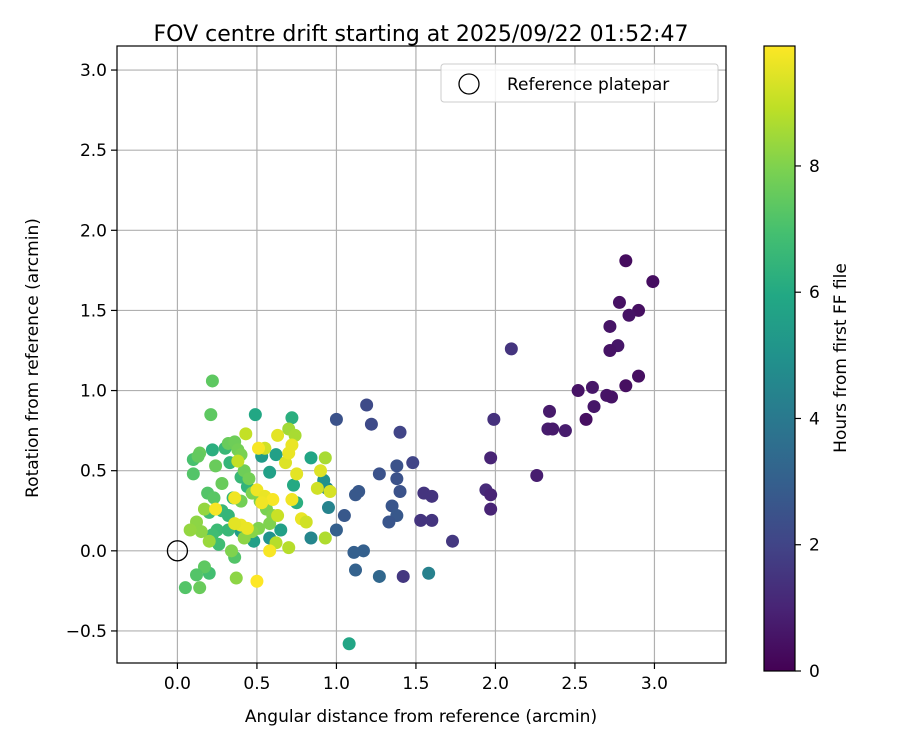 This screenshot has height=750, width=900. I want to click on legend-box, so click(579, 83).